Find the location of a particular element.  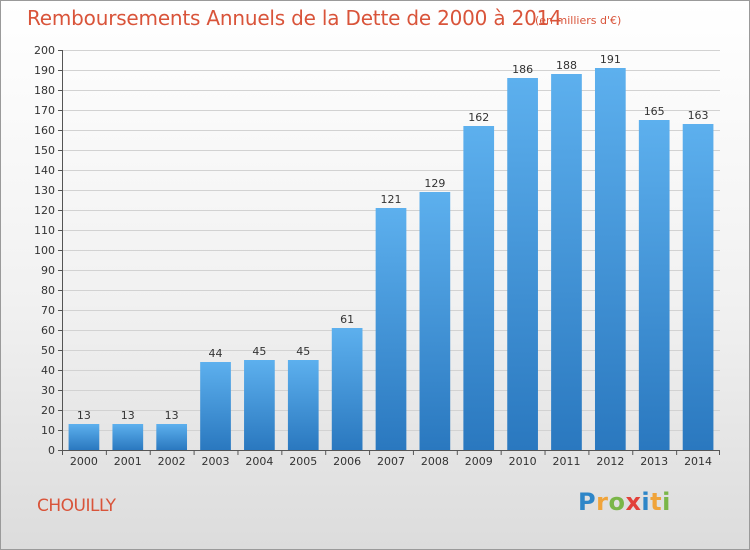

y-tick-label: 100 is located at coordinates (44, 250).